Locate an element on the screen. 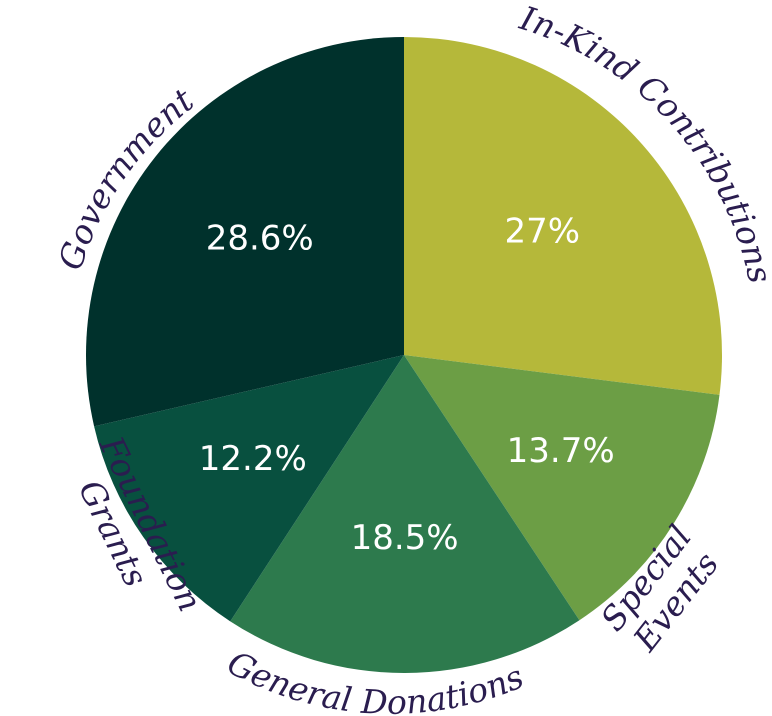  slice-value-label-2: 18.5% is located at coordinates (405, 538).